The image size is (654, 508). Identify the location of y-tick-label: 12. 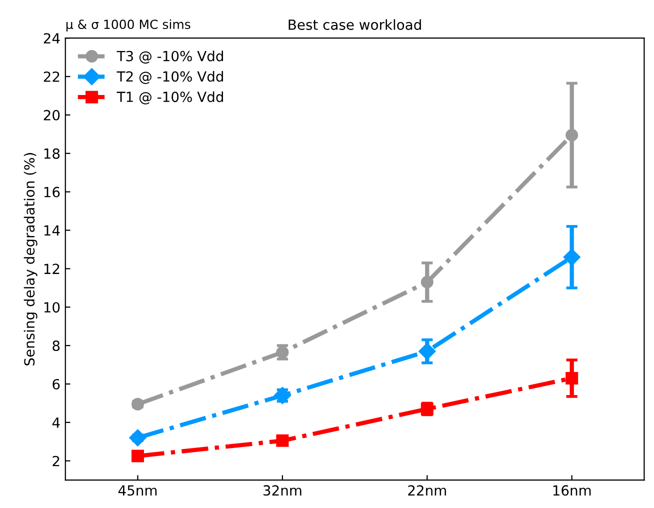
(52, 269).